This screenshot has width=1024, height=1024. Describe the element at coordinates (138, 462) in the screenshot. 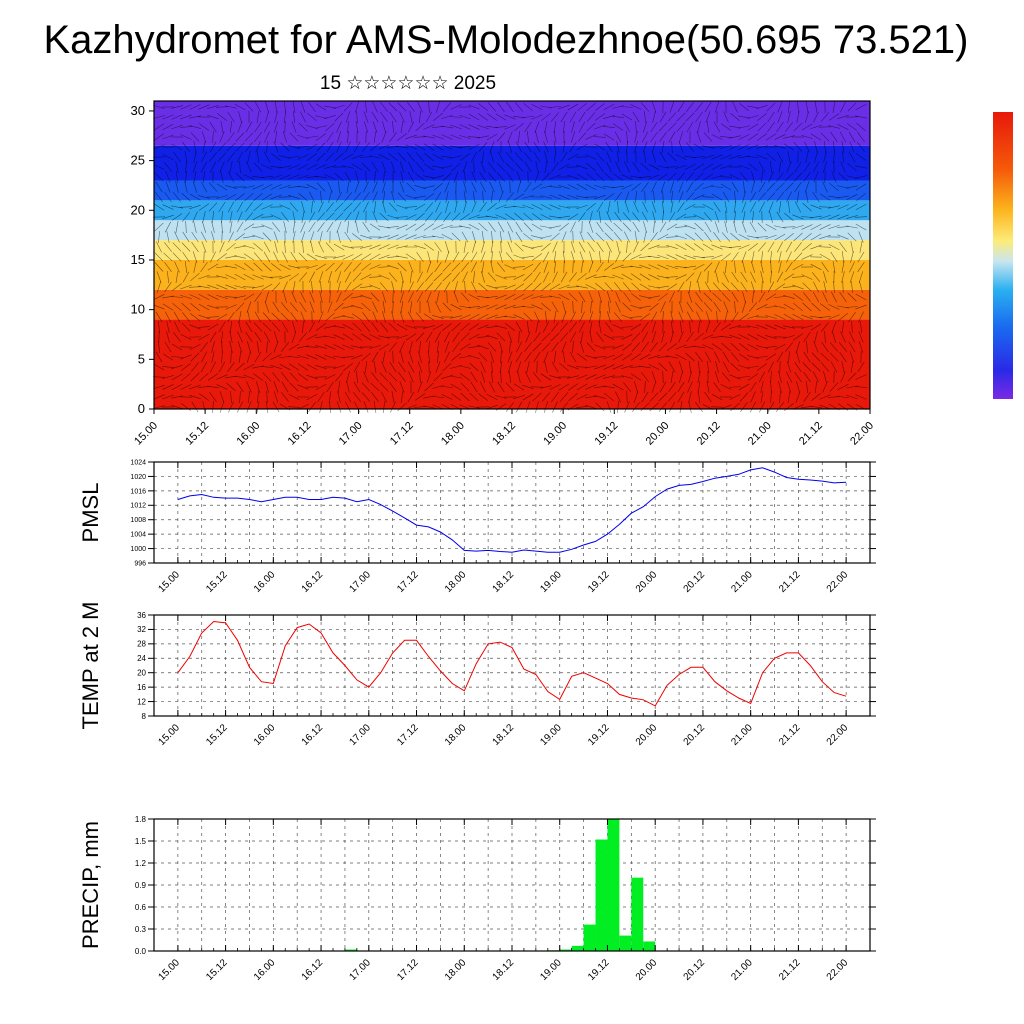

I see `y-tick-label: 1024` at that location.